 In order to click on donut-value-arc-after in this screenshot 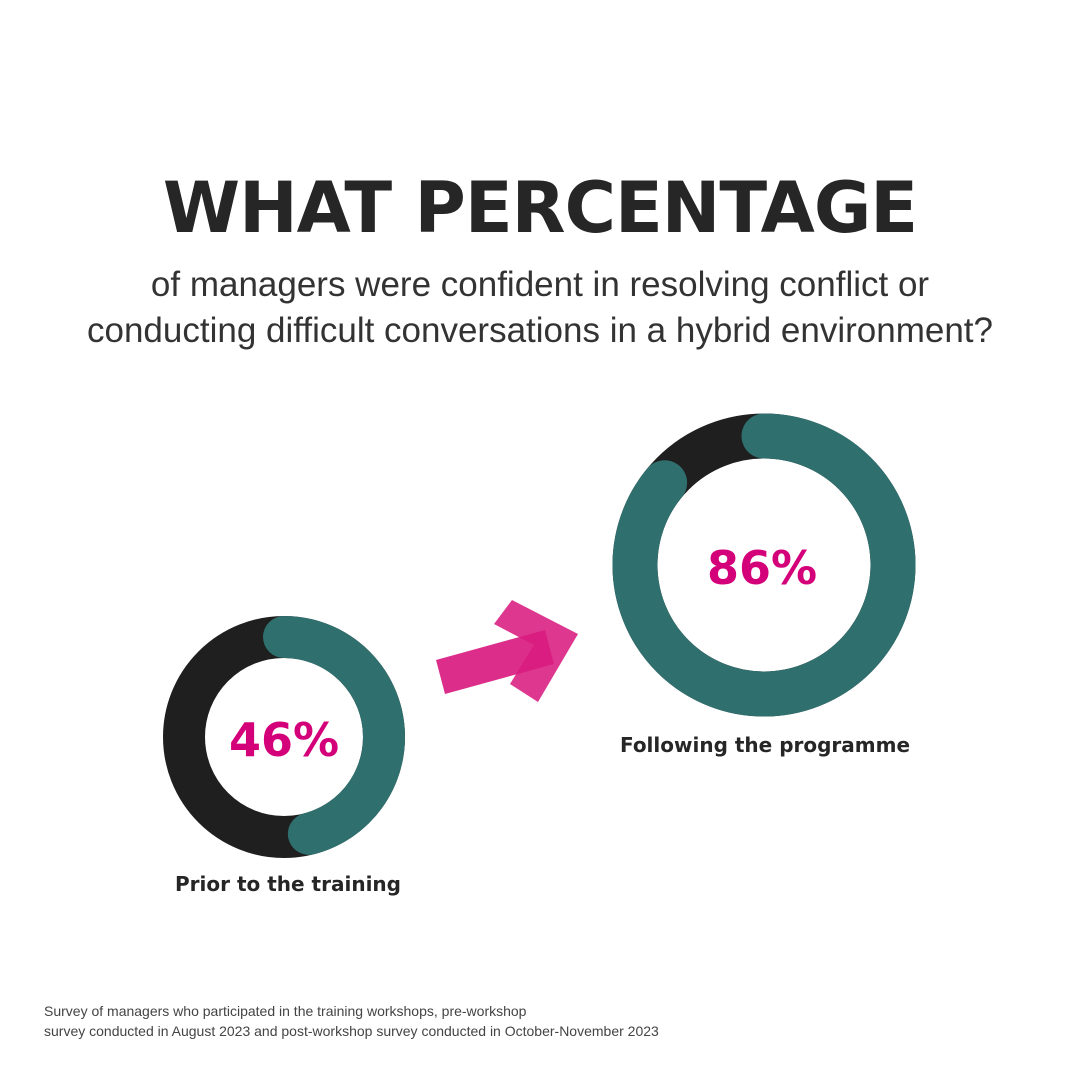, I will do `click(764, 565)`.